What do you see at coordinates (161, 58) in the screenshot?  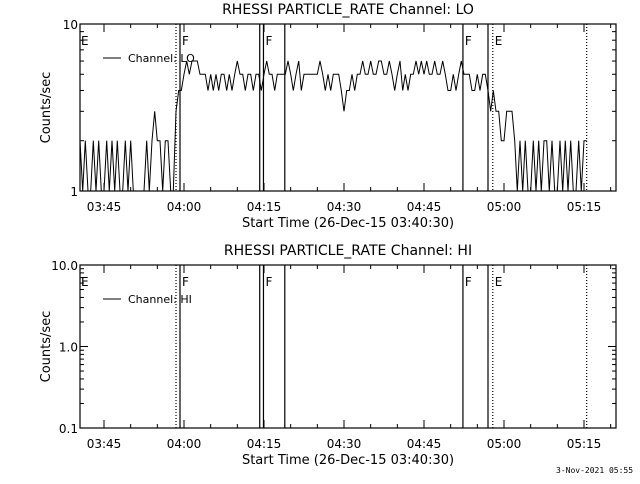 I see `legend-label: Channel: LO` at bounding box center [161, 58].